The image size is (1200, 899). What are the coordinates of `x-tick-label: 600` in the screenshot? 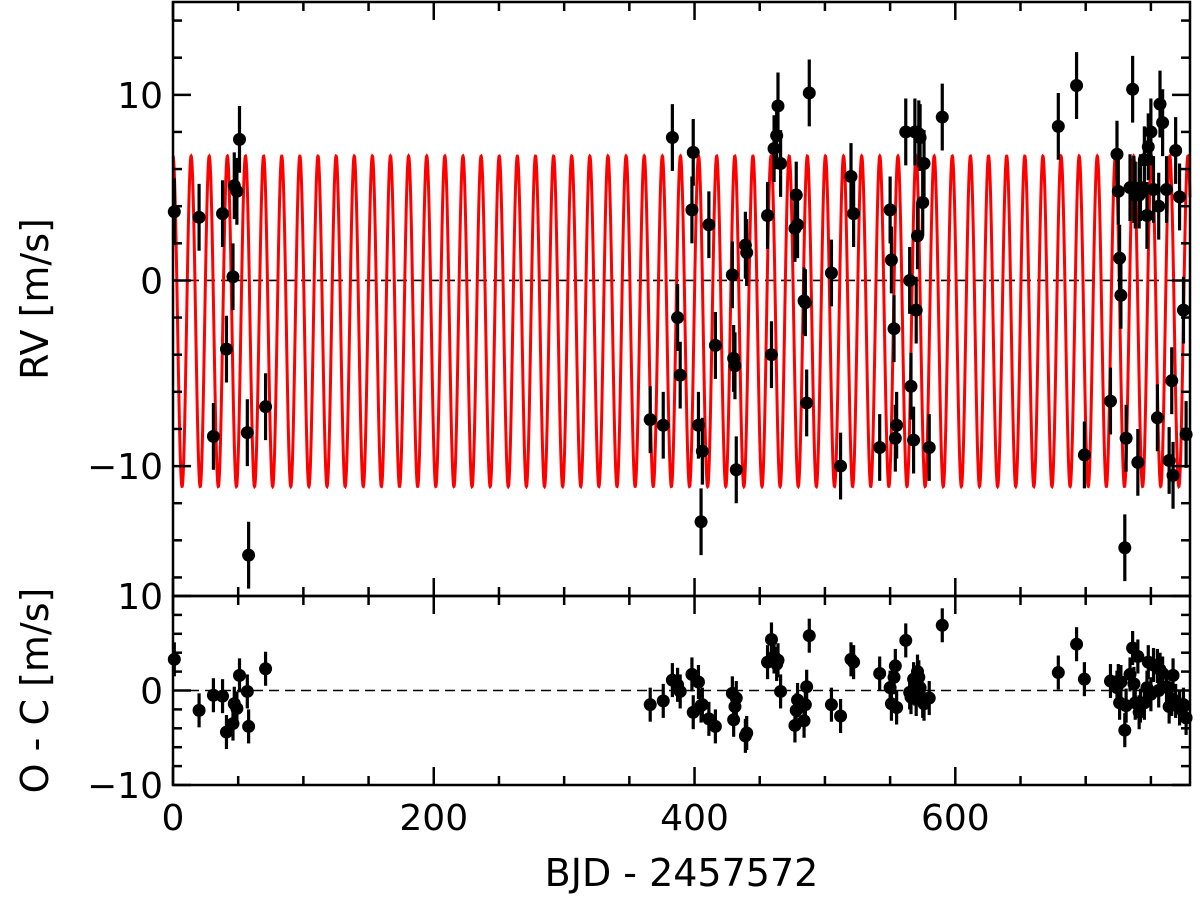 It's located at (955, 818).